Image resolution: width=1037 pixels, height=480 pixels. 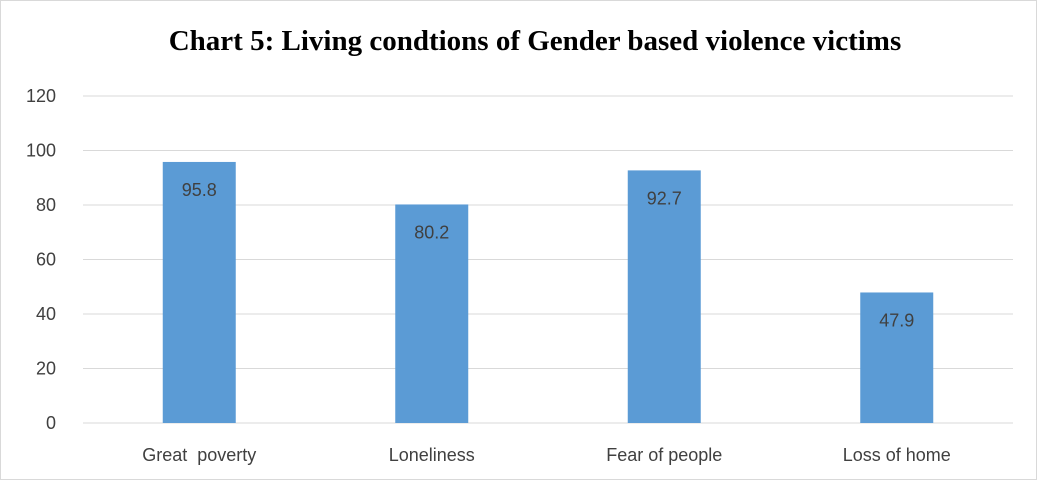 I want to click on data-label: 92.7, so click(x=664, y=198).